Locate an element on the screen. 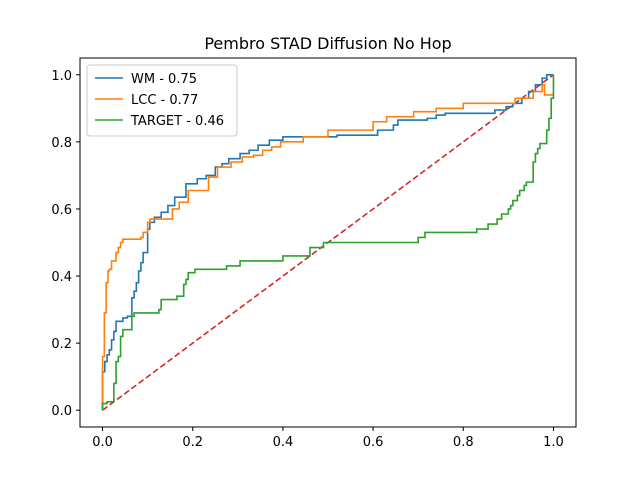 This screenshot has width=640, height=480. legend-label: LCC - 0.77 is located at coordinates (164, 100).